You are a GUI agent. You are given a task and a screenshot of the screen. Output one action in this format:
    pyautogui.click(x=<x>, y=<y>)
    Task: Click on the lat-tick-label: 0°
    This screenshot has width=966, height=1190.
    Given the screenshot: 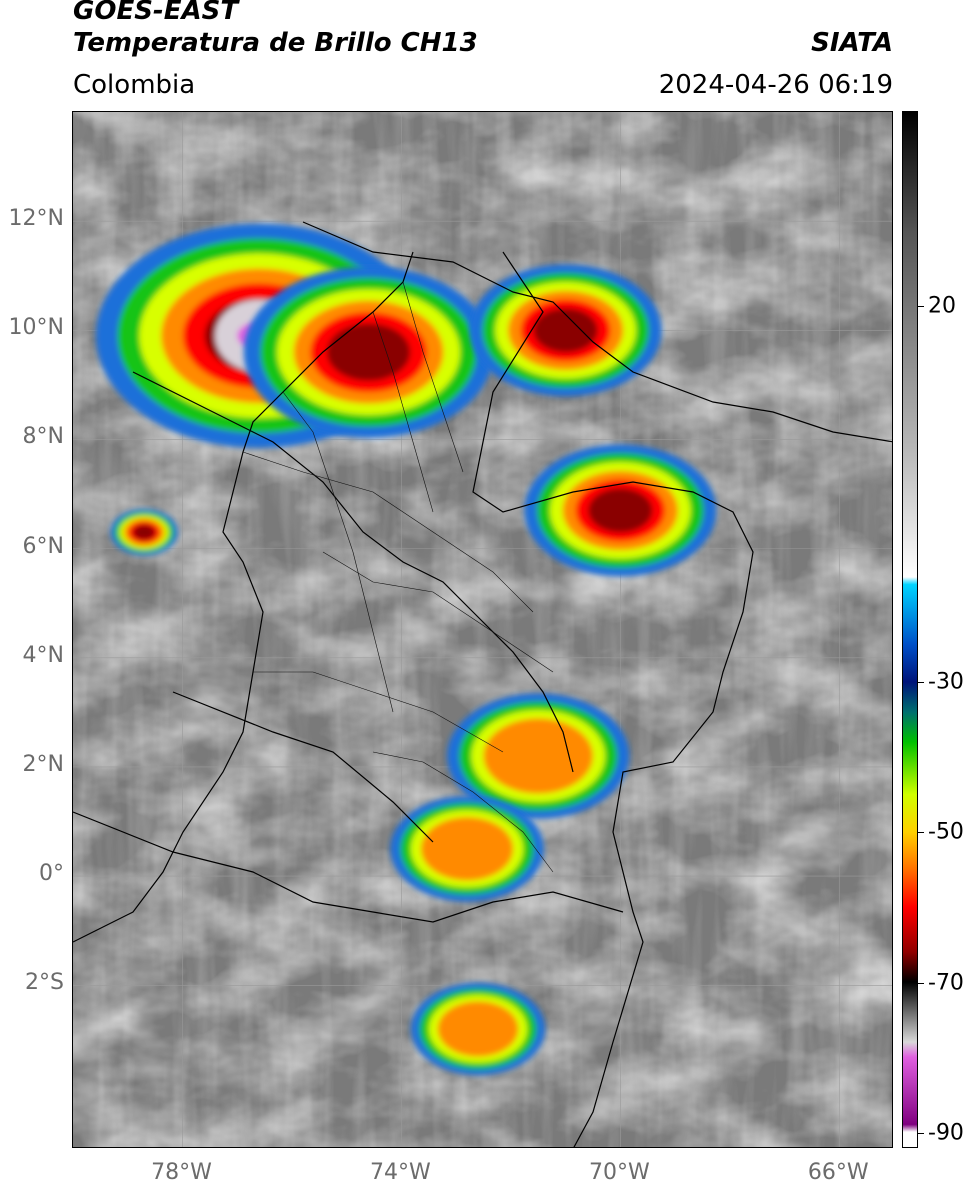 What is the action you would take?
    pyautogui.click(x=51, y=874)
    